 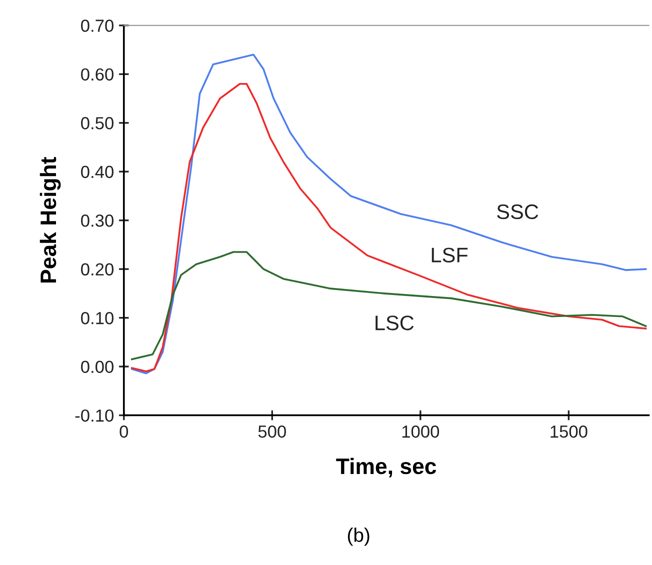 I want to click on y-tick-label: 0.60, so click(x=97, y=74).